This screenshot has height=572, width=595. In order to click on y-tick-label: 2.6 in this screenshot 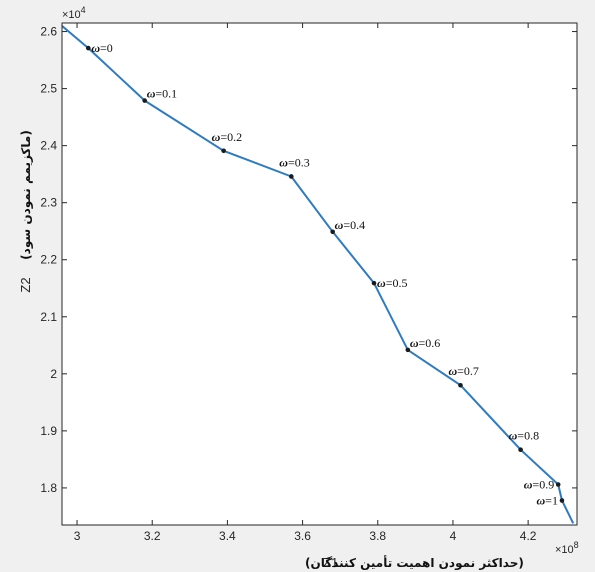, I will do `click(48, 32)`.